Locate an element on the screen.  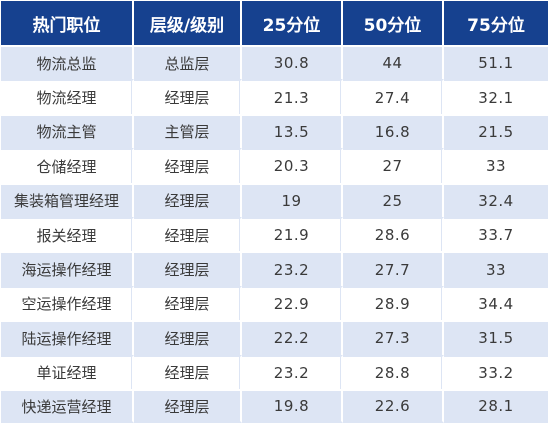
job-cell: 单证经理 is located at coordinates (67, 371).